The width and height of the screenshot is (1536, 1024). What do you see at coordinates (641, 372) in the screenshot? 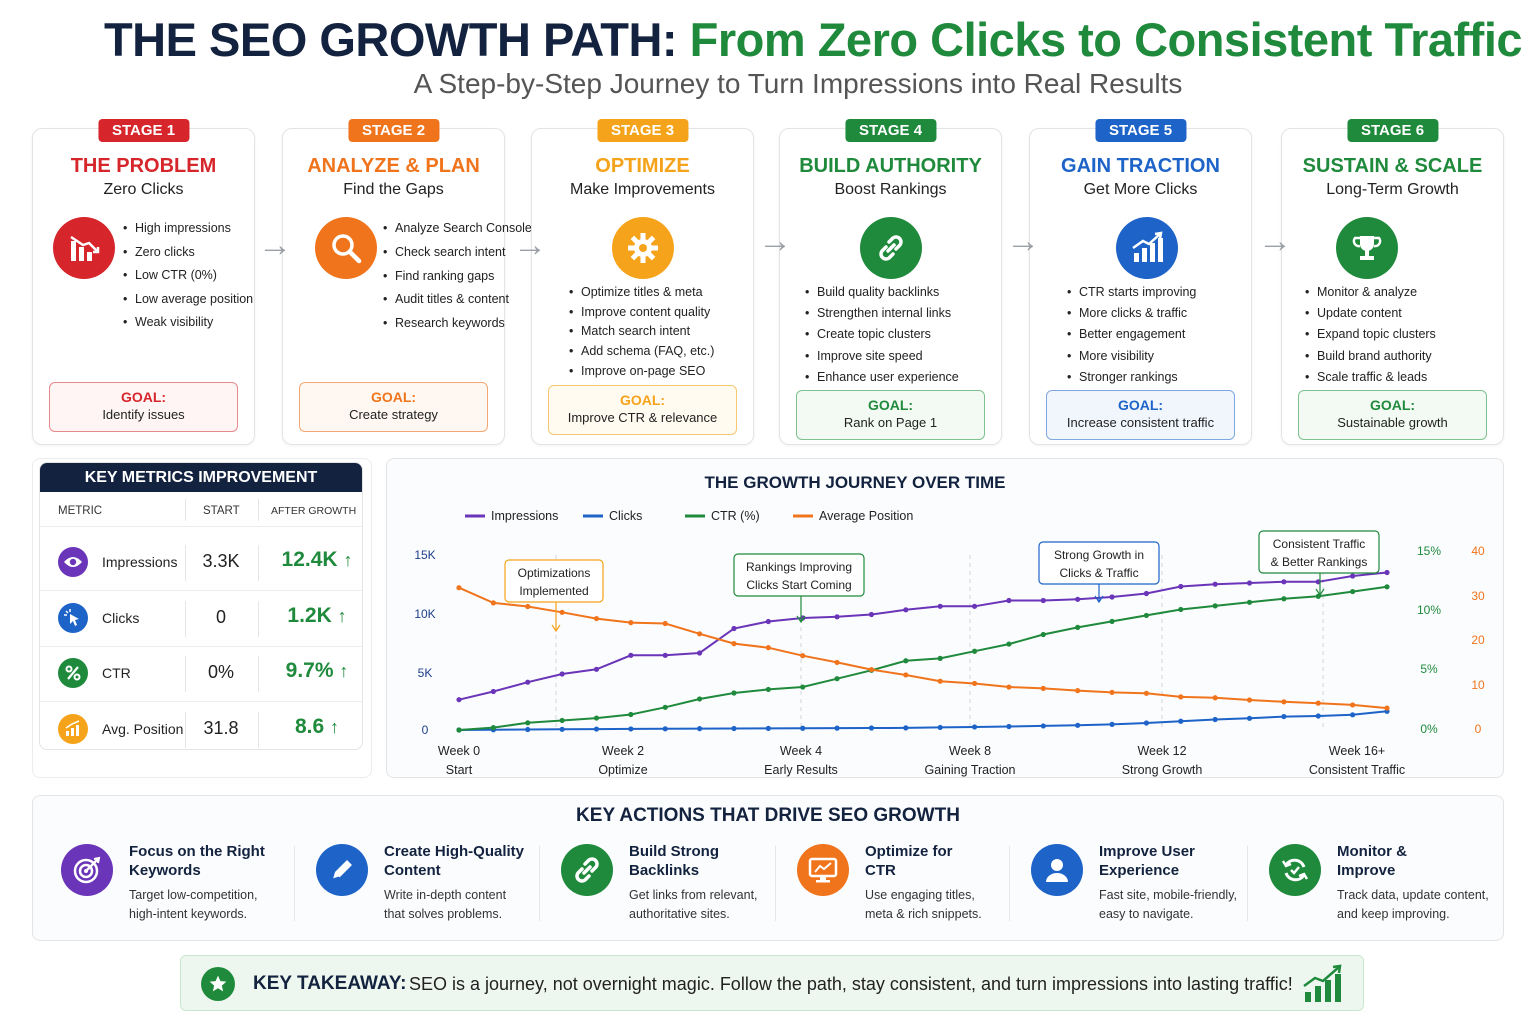
I see `stage-bullet: Improve on-page SEO` at bounding box center [641, 372].